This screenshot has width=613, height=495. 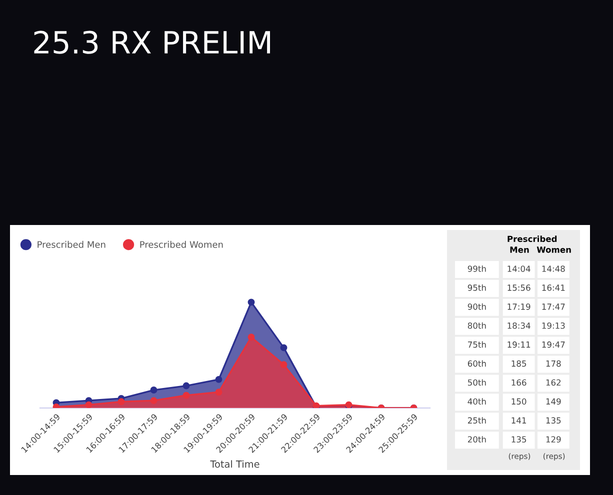 I want to click on text: 19:47, so click(x=553, y=344).